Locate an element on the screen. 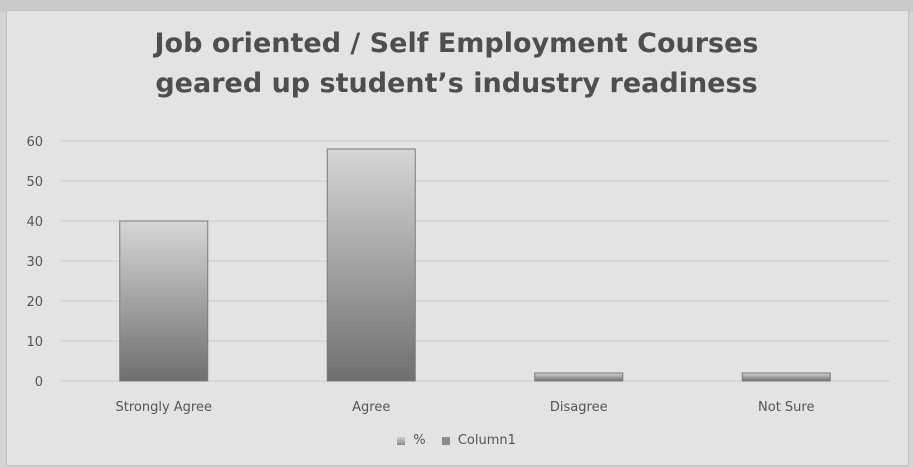 This screenshot has width=913, height=467. chart-title-line-1: Job oriented / Self Employment Courses is located at coordinates (456, 43).